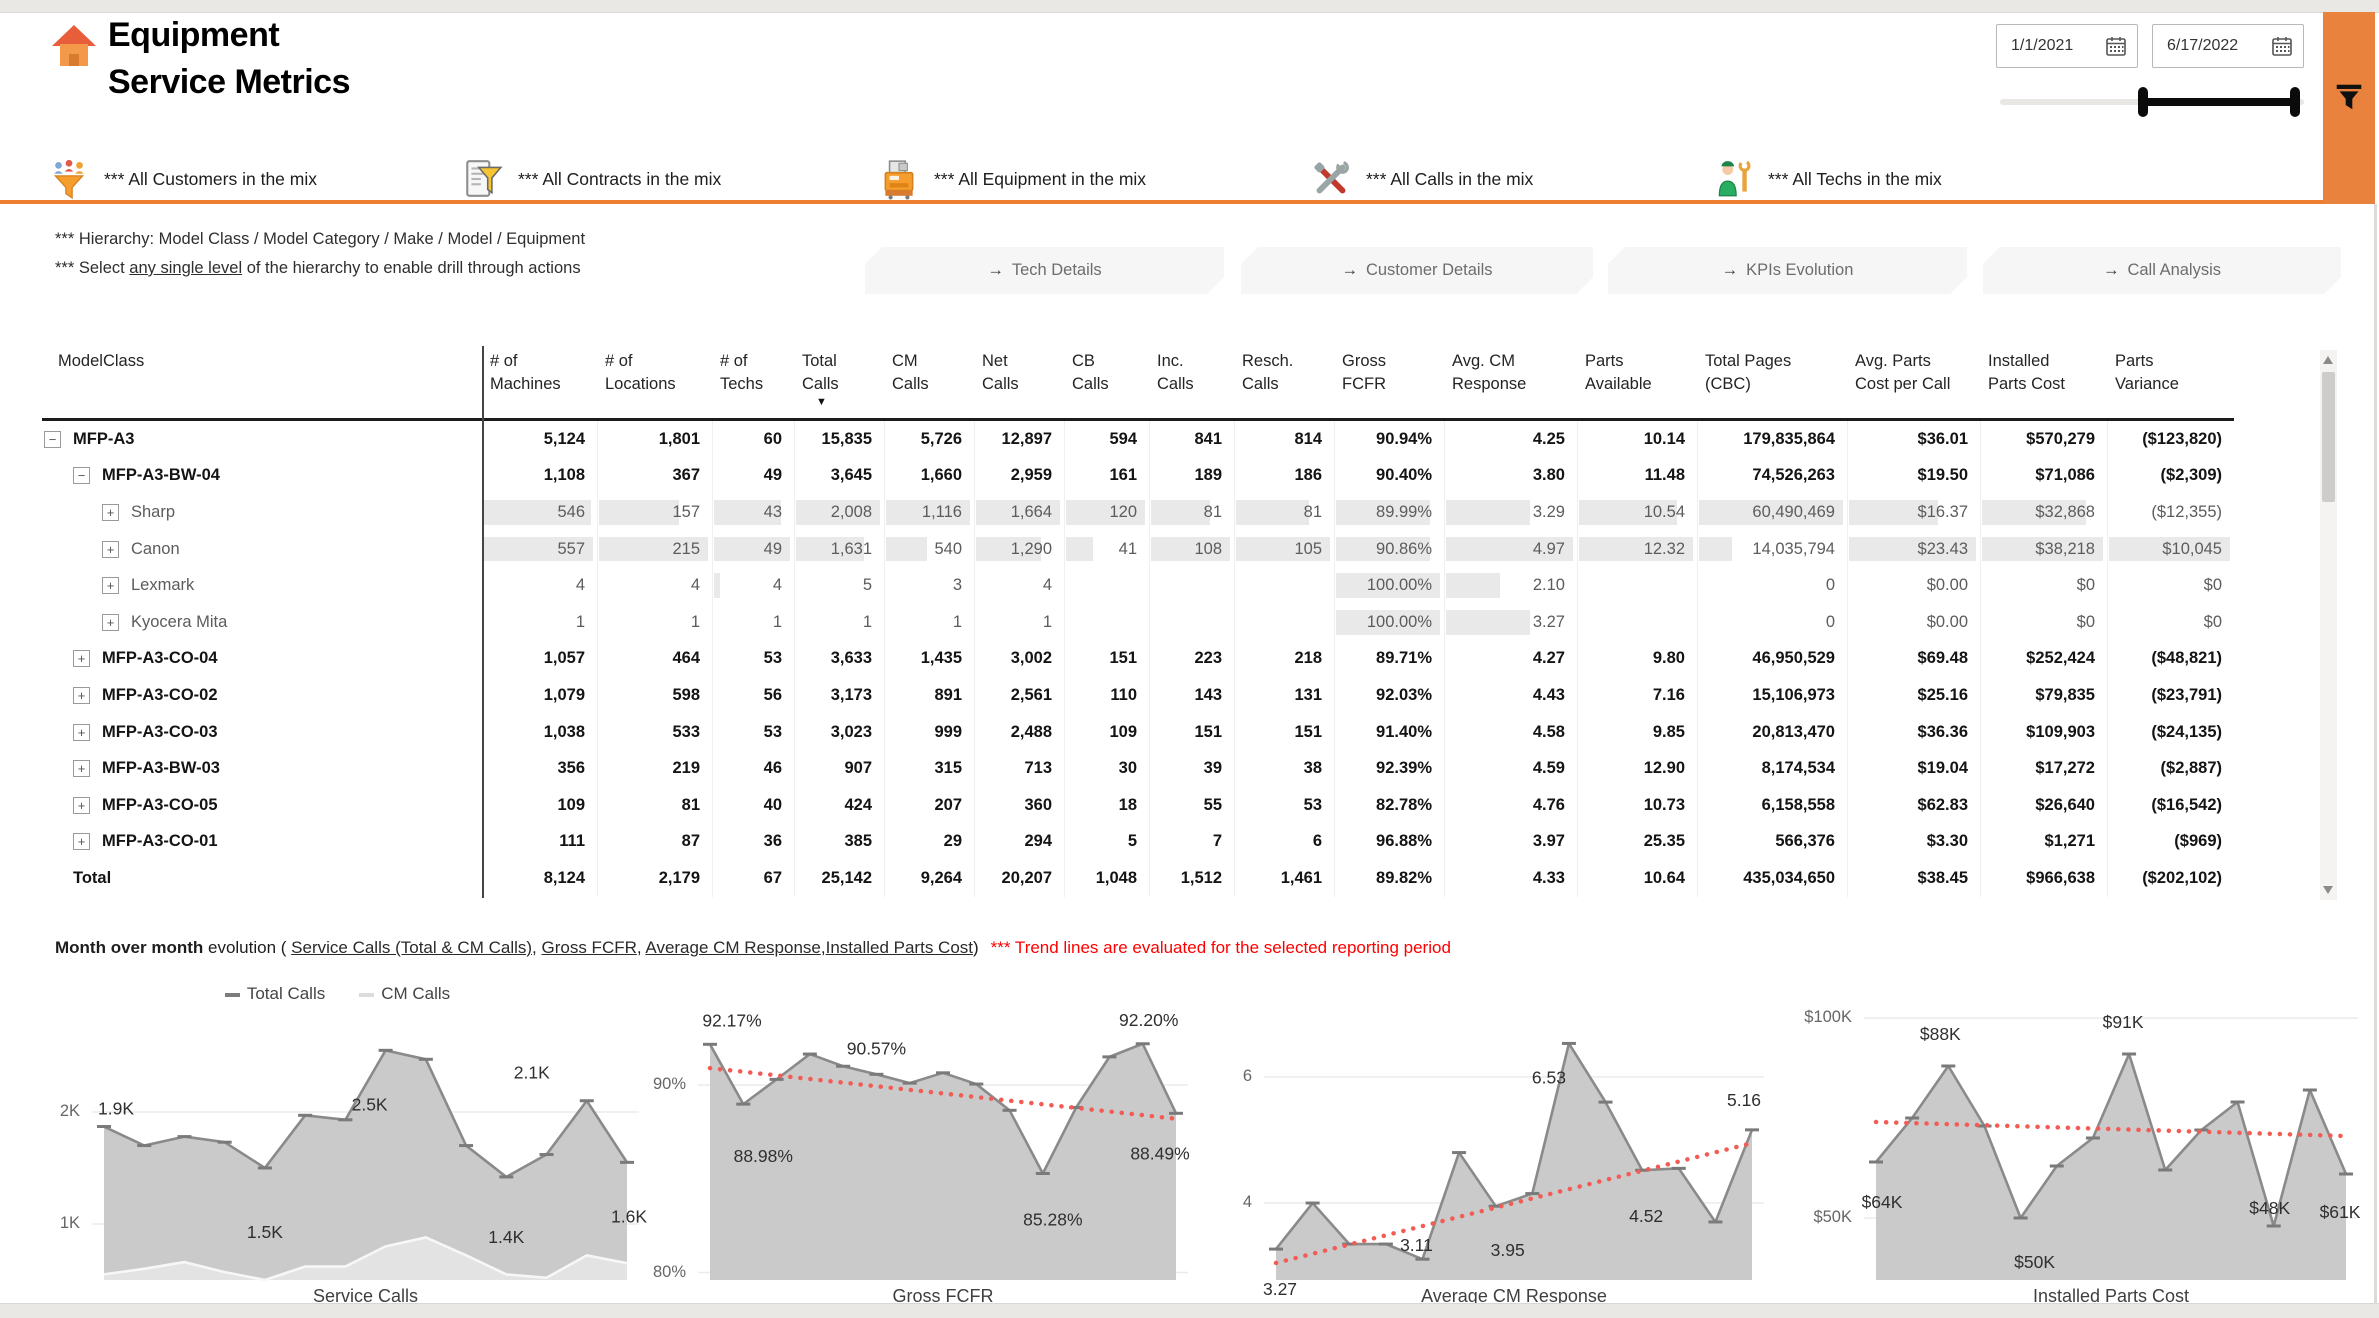 The image size is (2379, 1318). I want to click on column-header-resch-calls: Resch. Calls, so click(1268, 372).